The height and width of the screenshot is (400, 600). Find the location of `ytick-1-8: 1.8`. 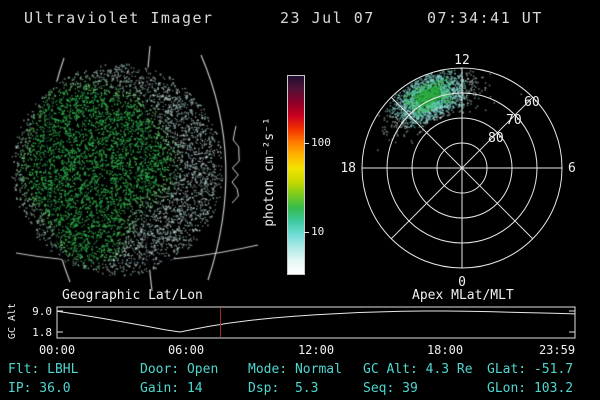

ytick-1-8: 1.8 is located at coordinates (42, 332).